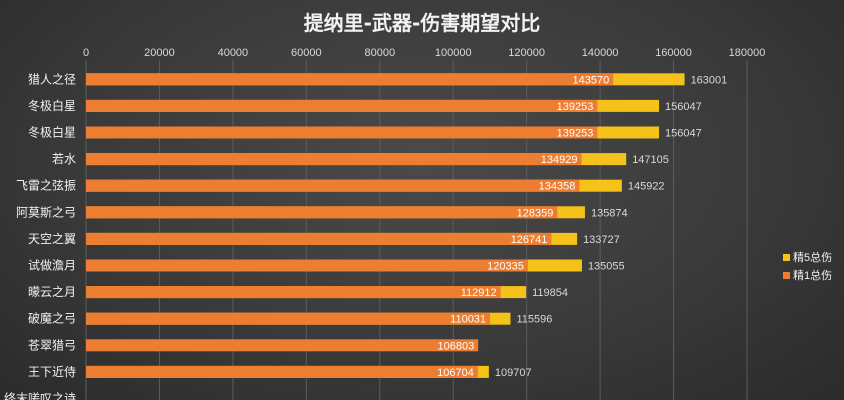 Image resolution: width=844 pixels, height=400 pixels. Describe the element at coordinates (601, 240) in the screenshot. I see `data-label-r5: 133727` at that location.